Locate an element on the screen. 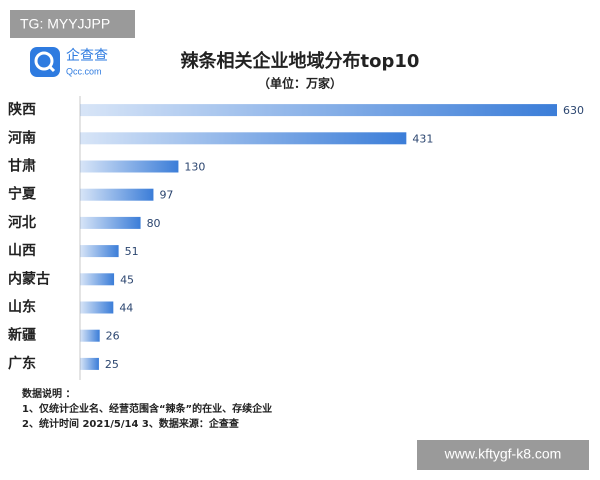 This screenshot has height=480, width=600. y-tick-label: 广东 is located at coordinates (22, 363).